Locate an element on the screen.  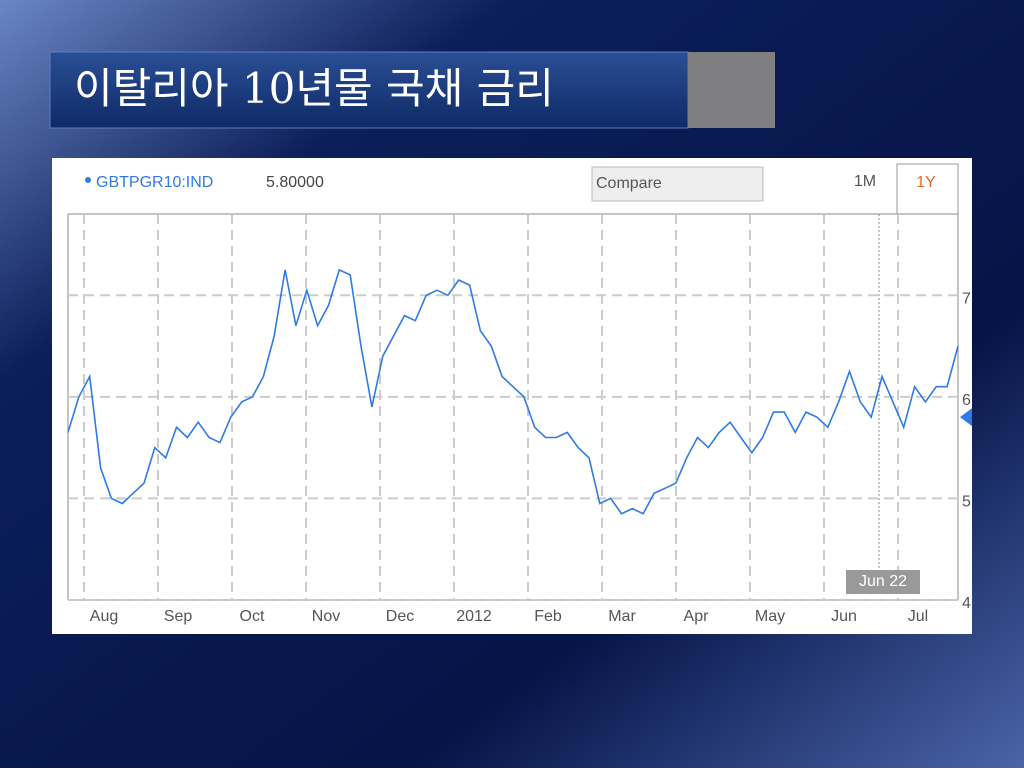
range-tab is located at coordinates (927, 188).